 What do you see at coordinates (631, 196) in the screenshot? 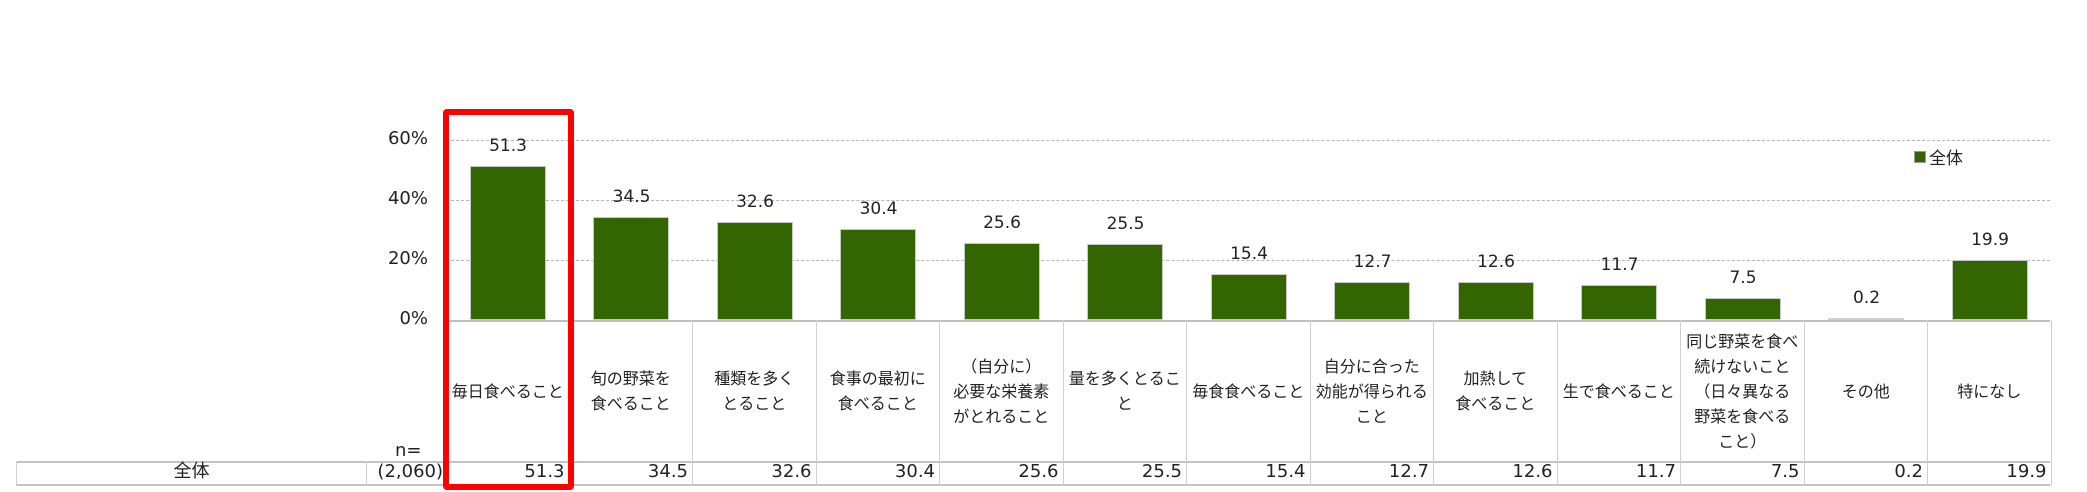
I see `bar-value-label: 34.5` at bounding box center [631, 196].